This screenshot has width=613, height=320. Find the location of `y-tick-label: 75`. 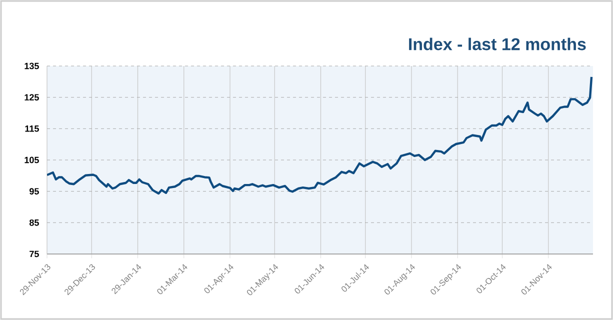

y-tick-label: 75 is located at coordinates (34, 254).